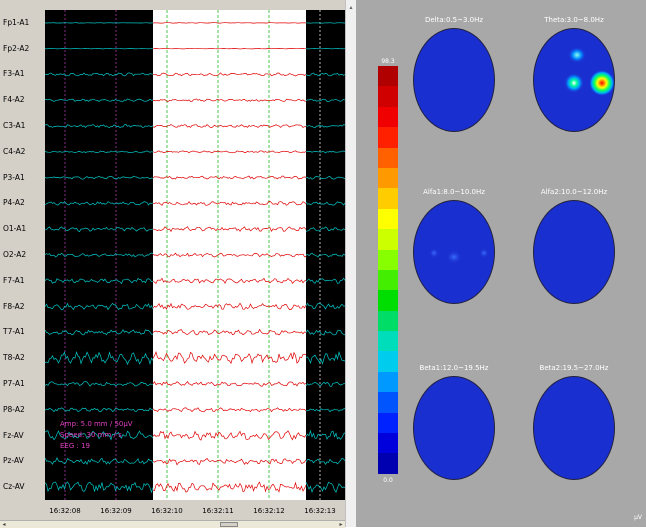 This screenshot has height=528, width=646. Describe the element at coordinates (229, 524) in the screenshot. I see `horizontal-scroll-thumb` at that location.